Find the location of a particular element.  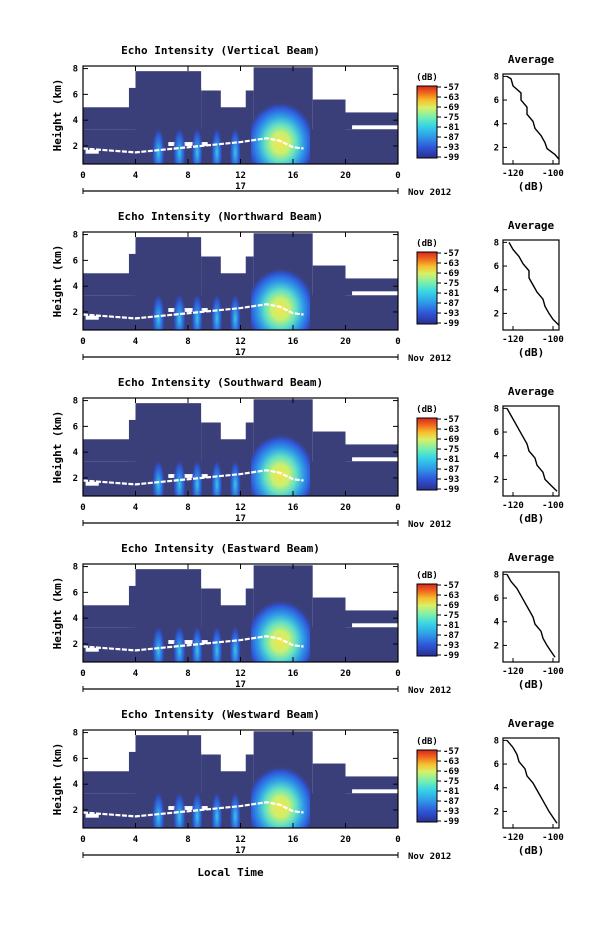

colorbar is located at coordinates (427, 122).